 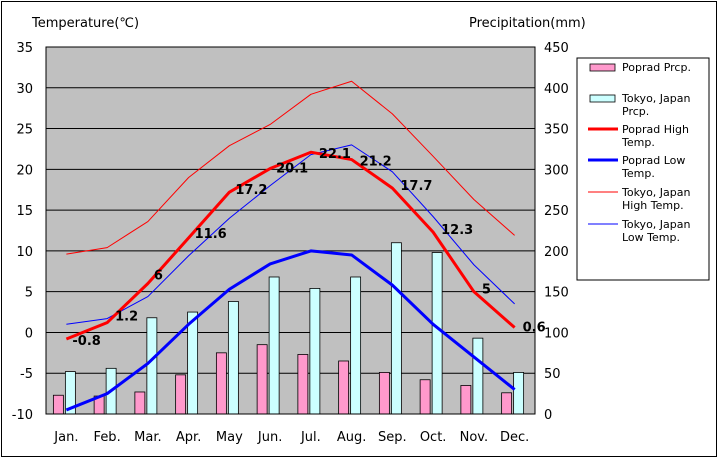 I want to click on data-label: 12.3, so click(x=457, y=230).